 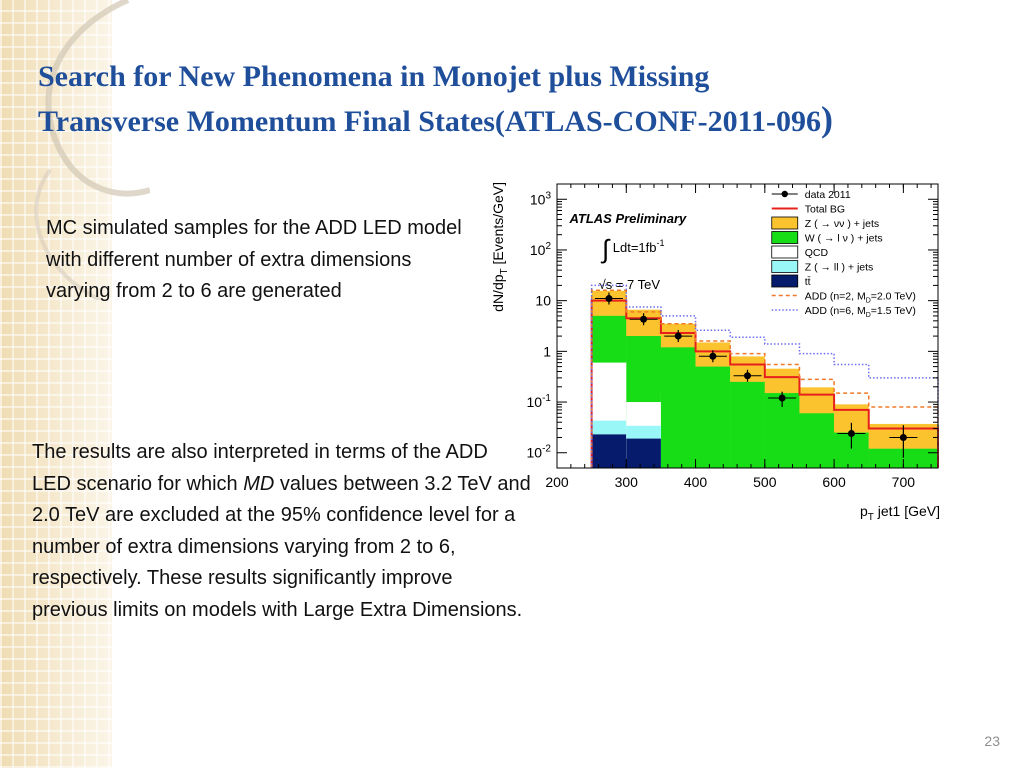 What do you see at coordinates (543, 301) in the screenshot?
I see `y-tick-label: 10` at bounding box center [543, 301].